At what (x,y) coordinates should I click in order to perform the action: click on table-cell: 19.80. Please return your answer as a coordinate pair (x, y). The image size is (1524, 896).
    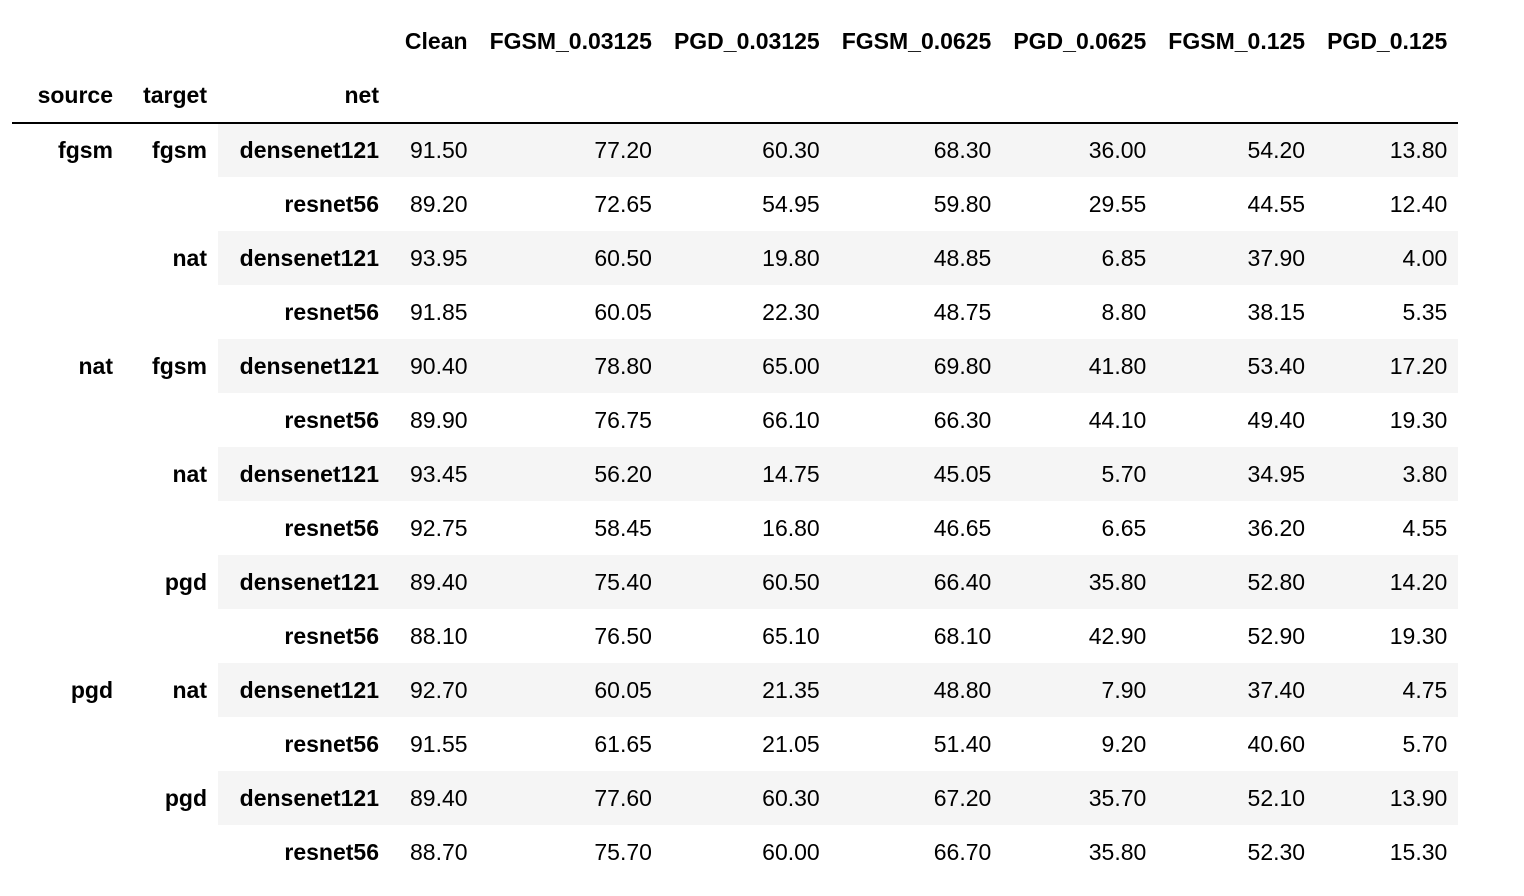
    Looking at the image, I should click on (746, 258).